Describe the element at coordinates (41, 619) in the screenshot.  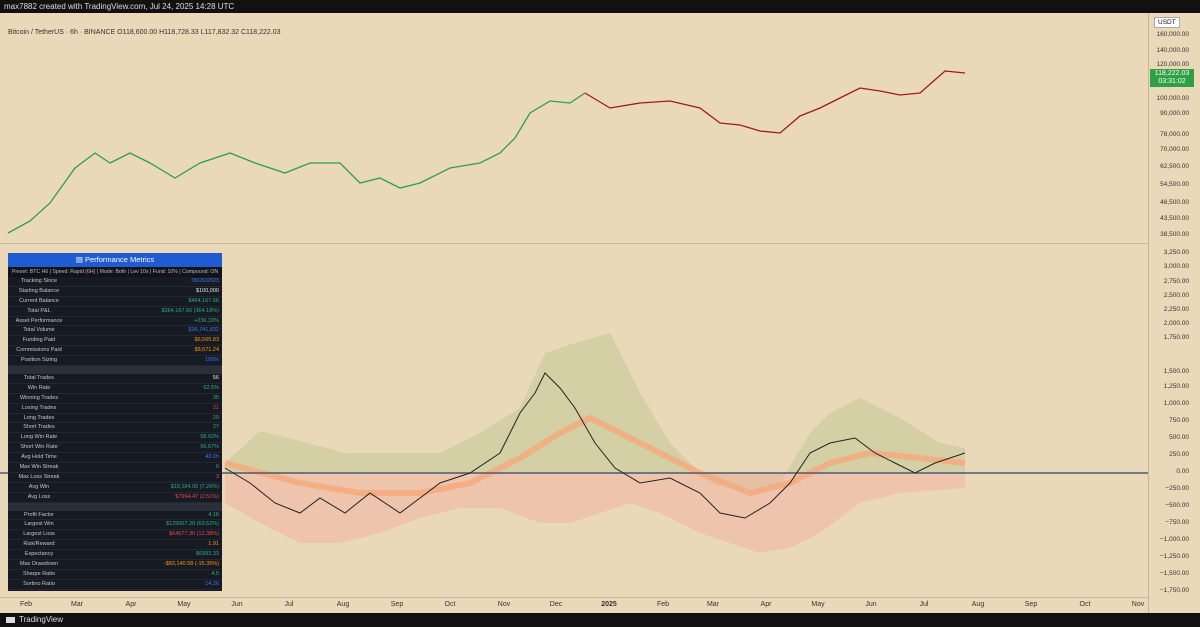
I see `brand-name: TradingView` at that location.